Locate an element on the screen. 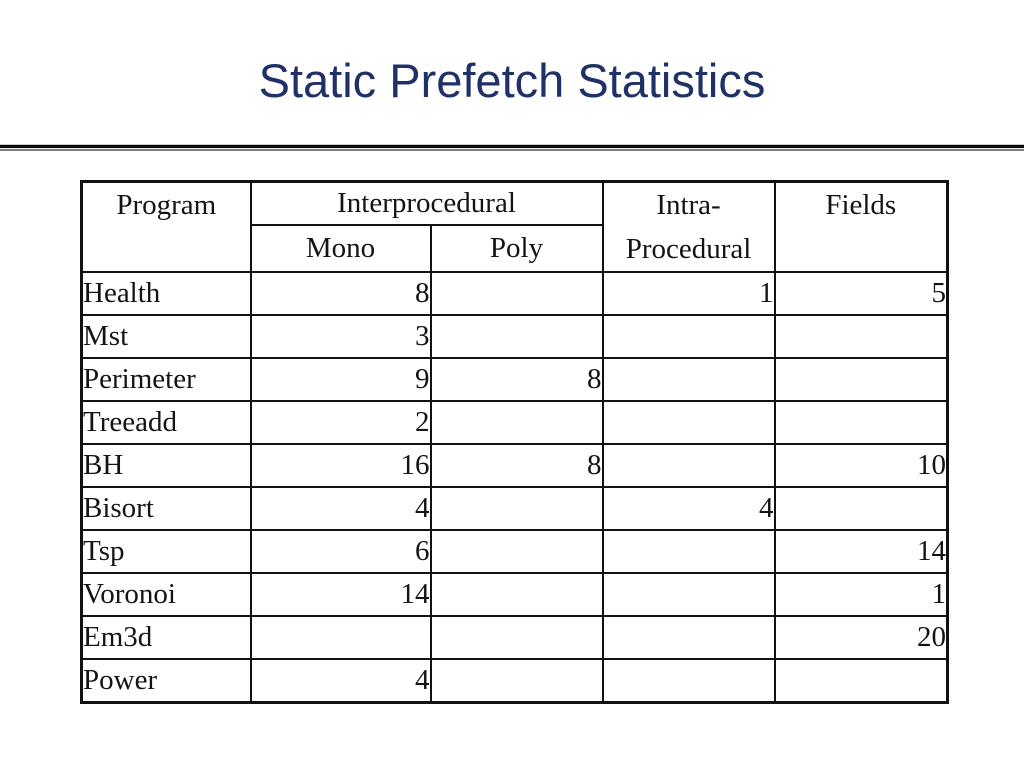 The height and width of the screenshot is (768, 1024). cell-mono: 8 is located at coordinates (340, 293).